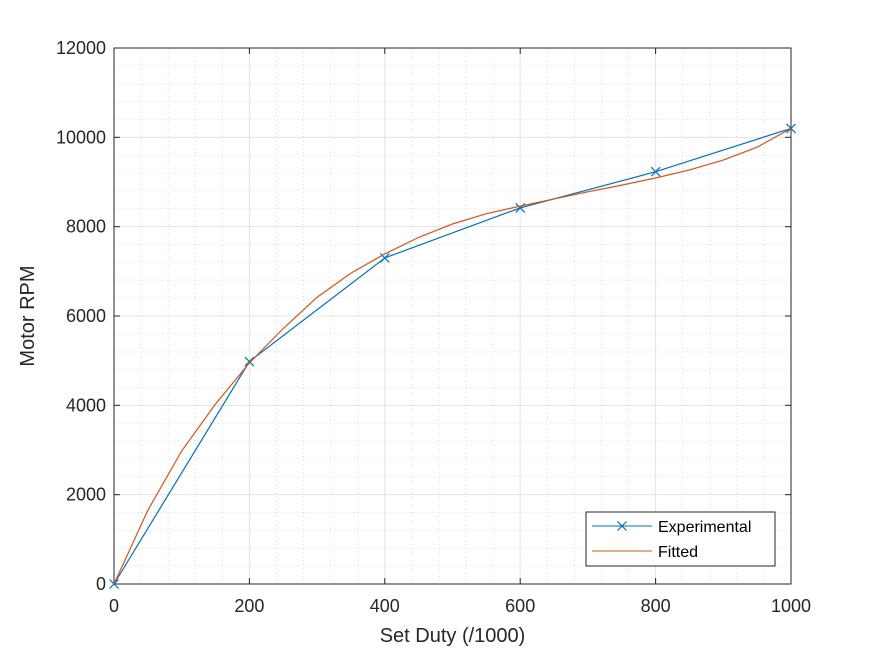 The image size is (875, 656). I want to click on legend-box, so click(680, 539).